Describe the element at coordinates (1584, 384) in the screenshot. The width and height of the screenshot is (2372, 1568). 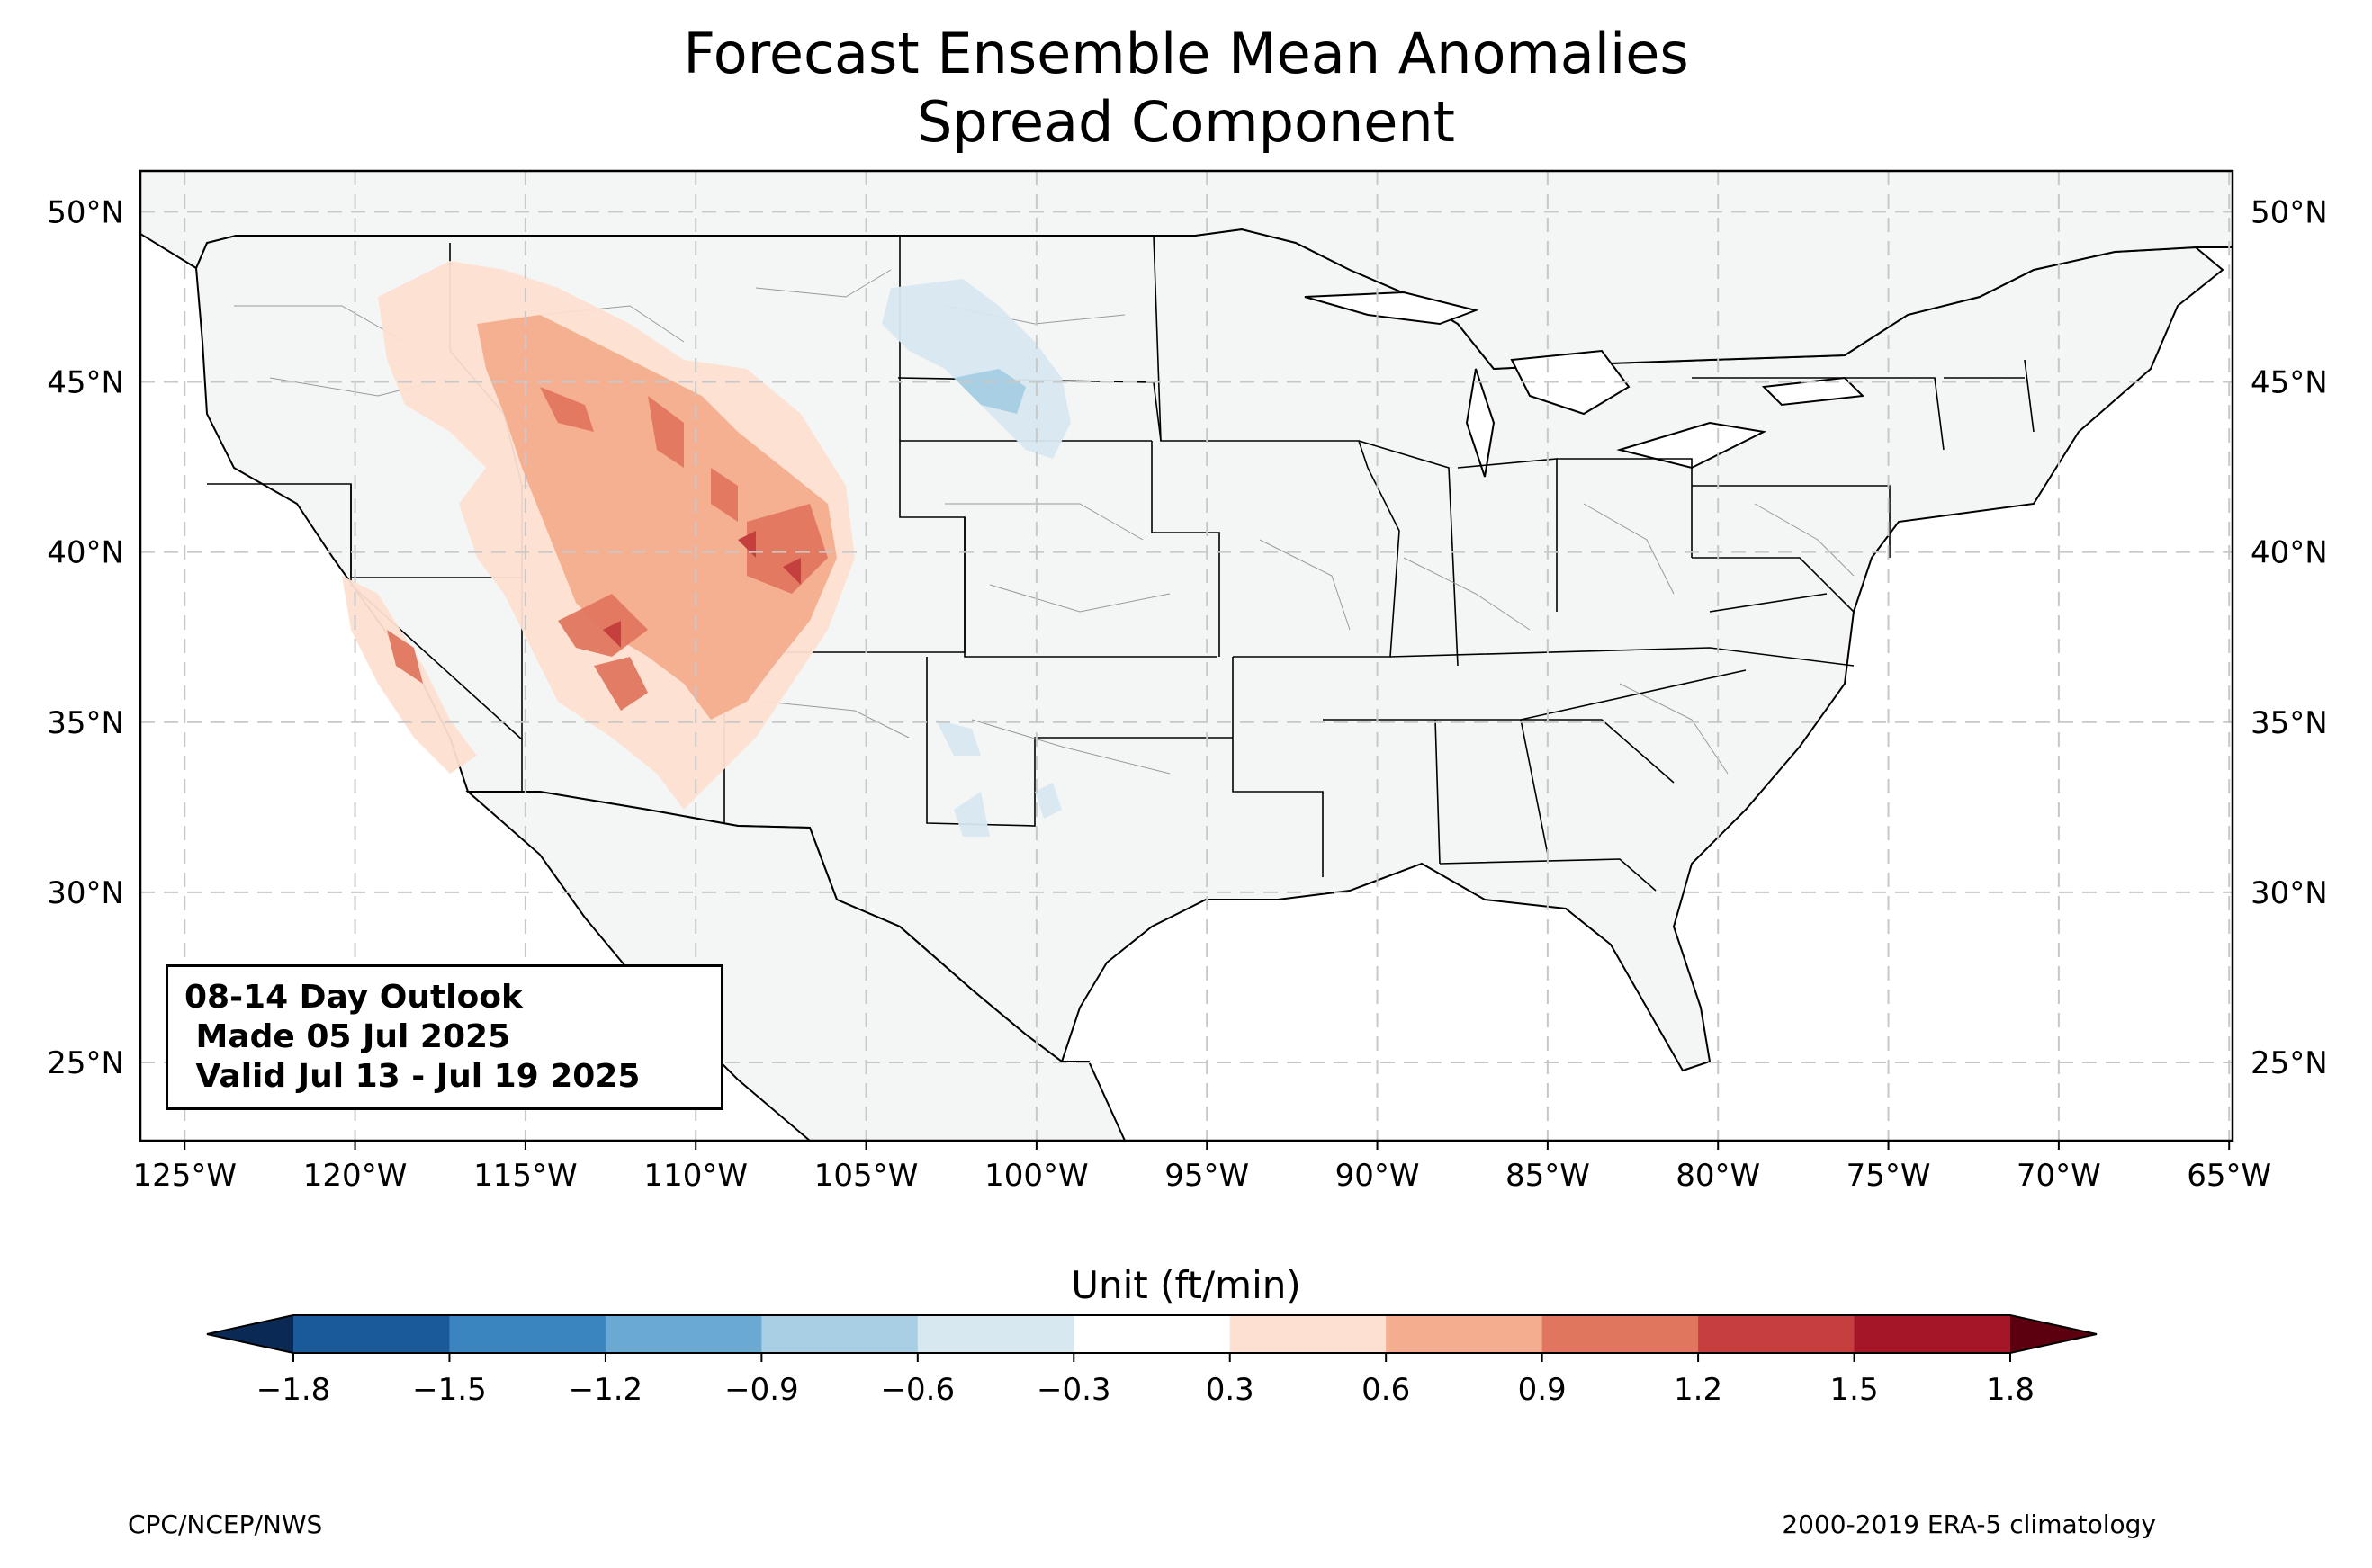
I see `great-lakes` at that location.